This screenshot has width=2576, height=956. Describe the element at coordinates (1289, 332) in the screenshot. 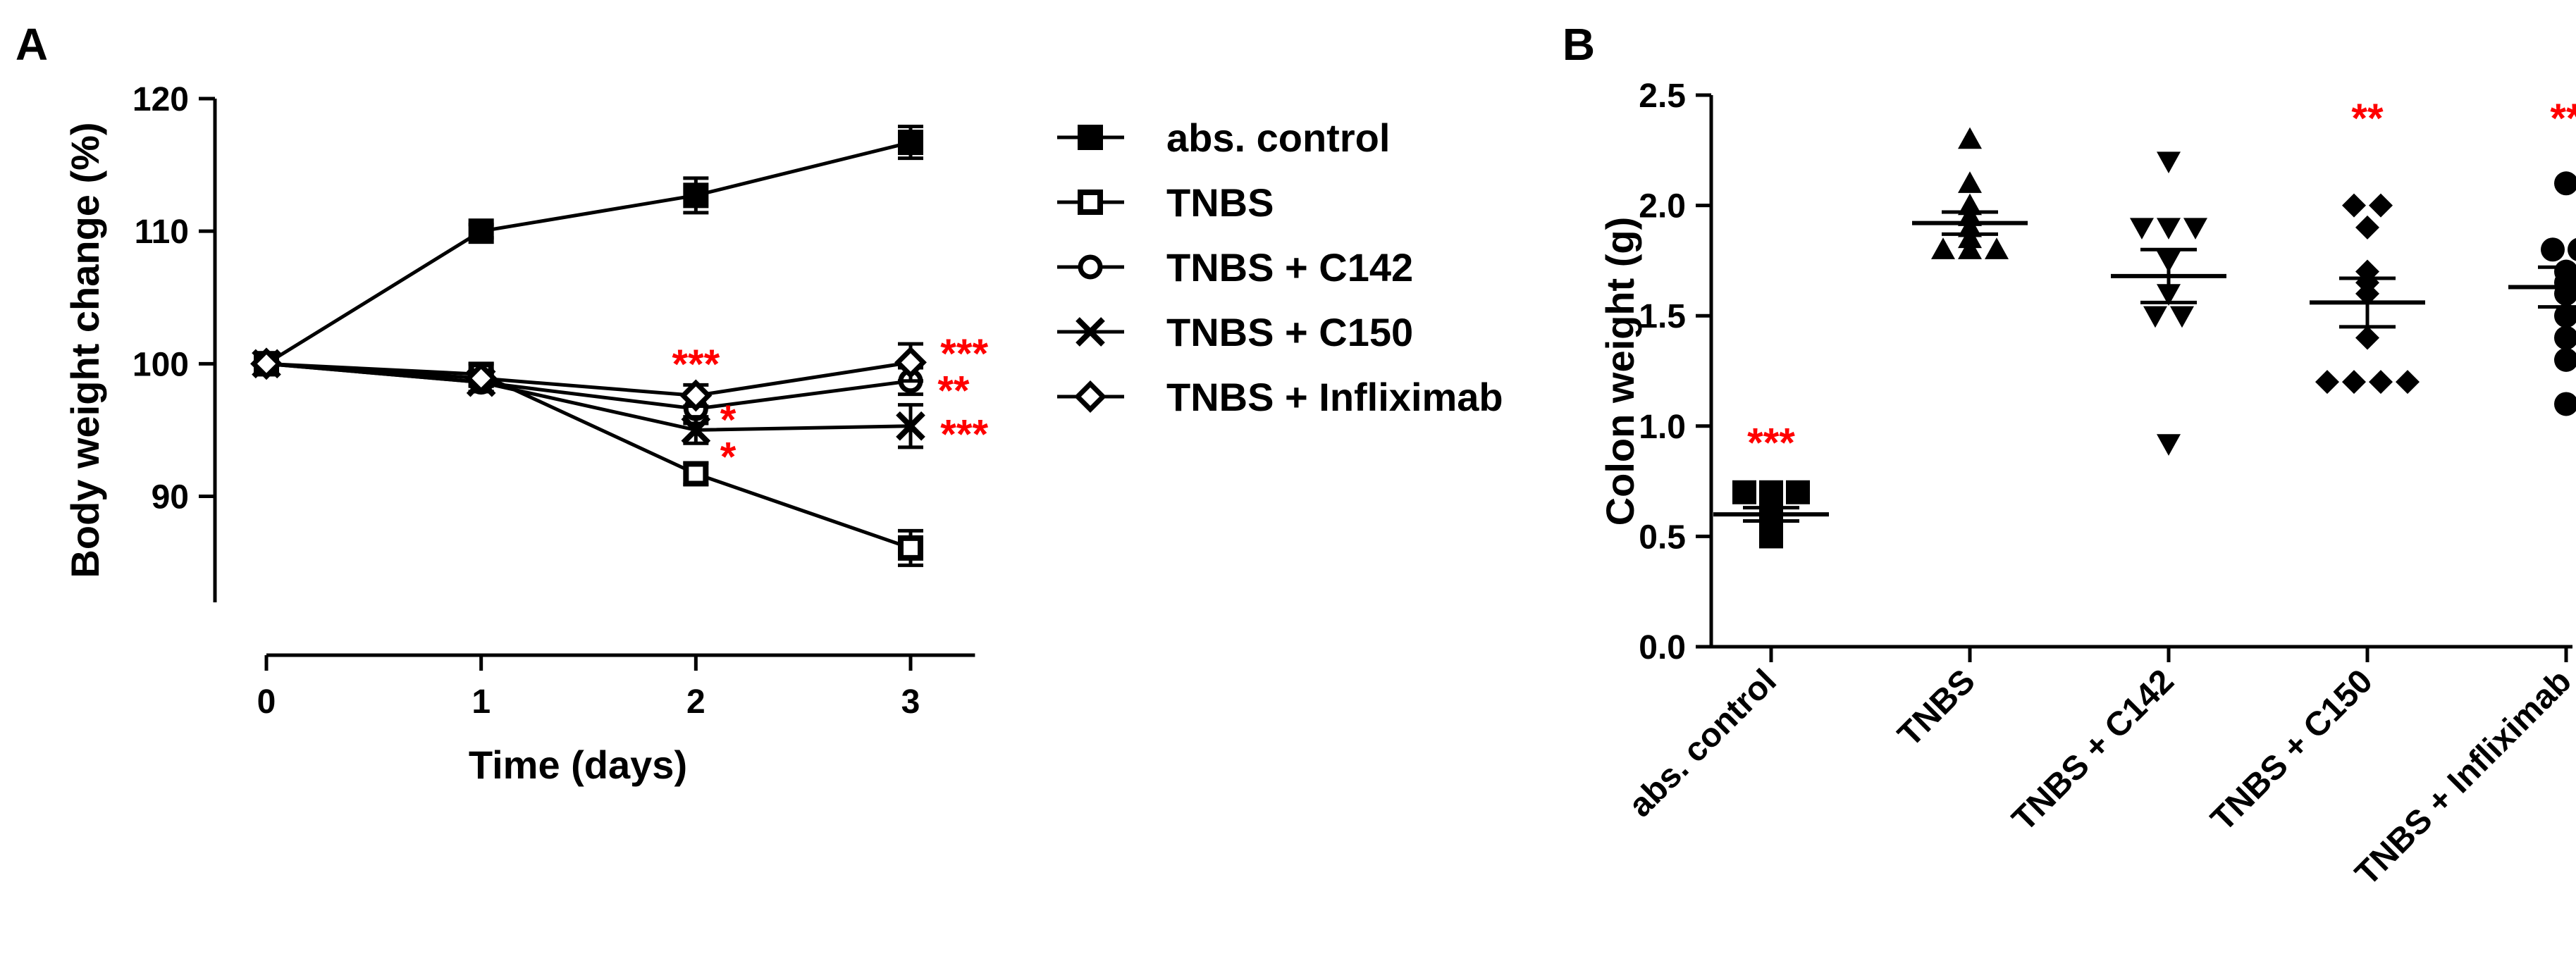

I see `legend-label-tnbs-c150: TNBS + C150` at that location.